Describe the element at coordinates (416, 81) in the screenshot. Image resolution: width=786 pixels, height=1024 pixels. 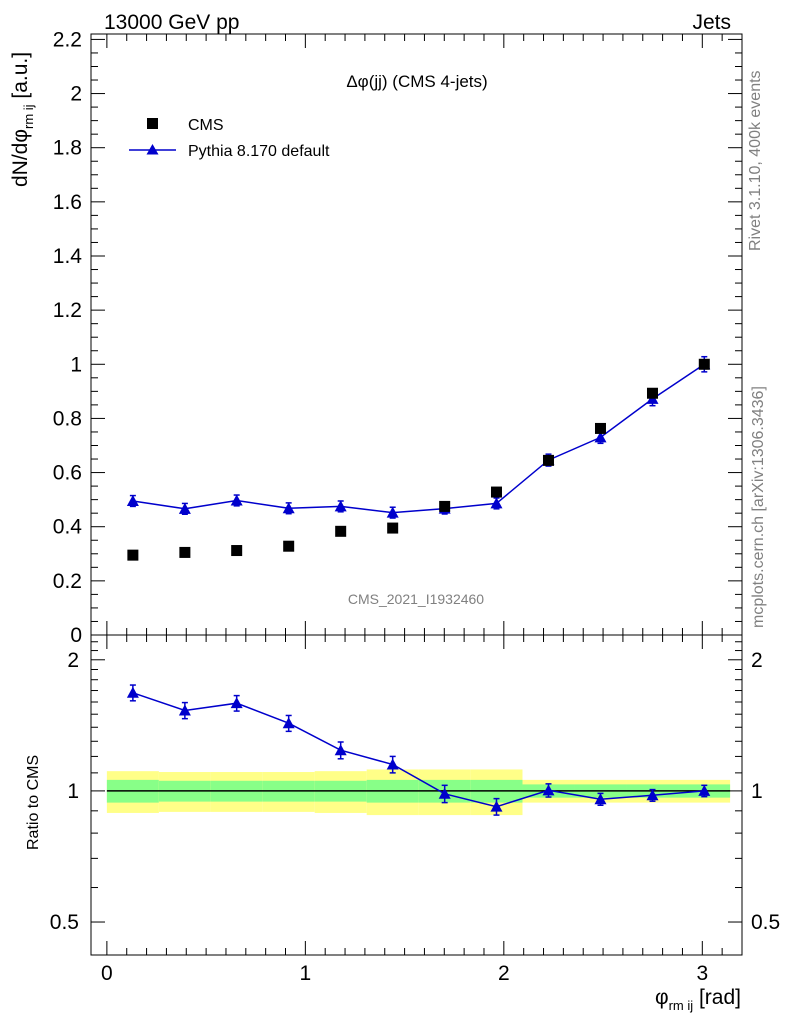
I see `main-title: Δφ(jj) (CMS 4-jets)` at that location.